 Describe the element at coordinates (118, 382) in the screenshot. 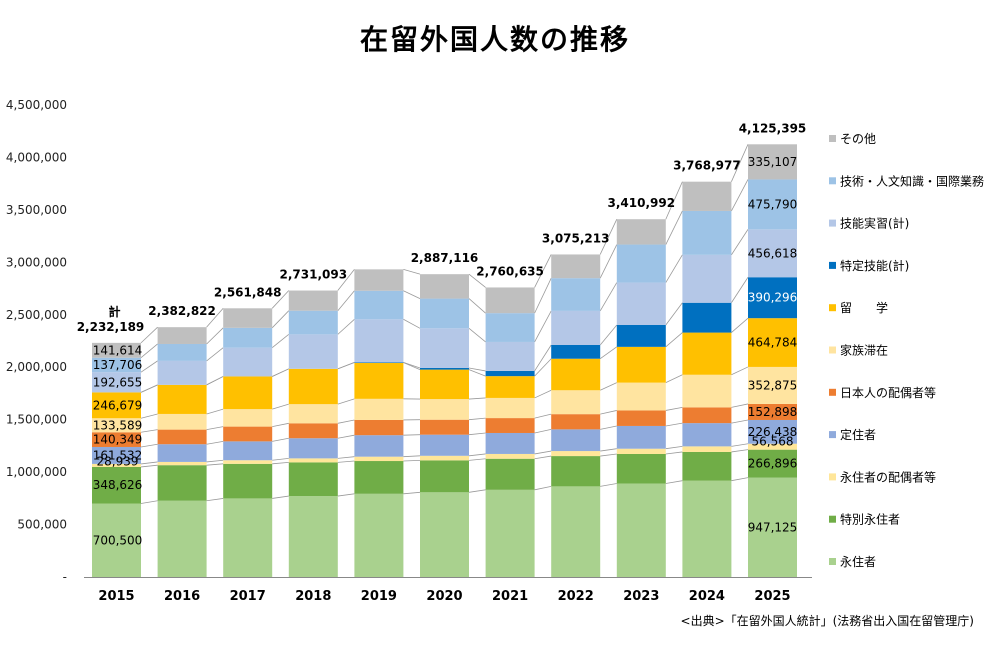

I see `data-label: 192,655` at that location.